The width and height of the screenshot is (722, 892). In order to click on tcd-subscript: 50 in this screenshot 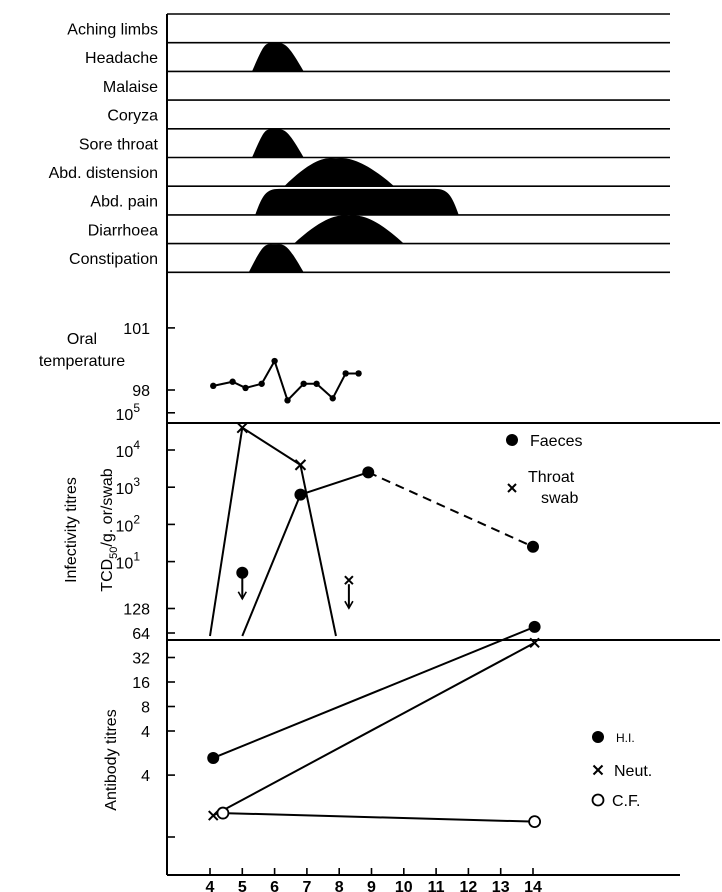, I will do `click(114, 553)`.